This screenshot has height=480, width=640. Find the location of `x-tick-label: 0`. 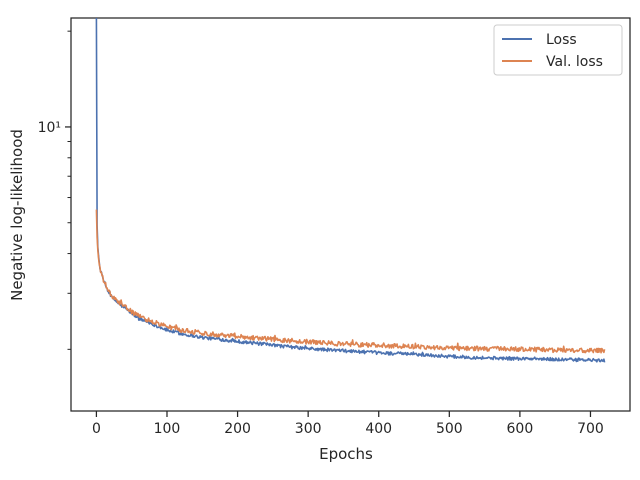

x-tick-label: 0 is located at coordinates (96, 429).